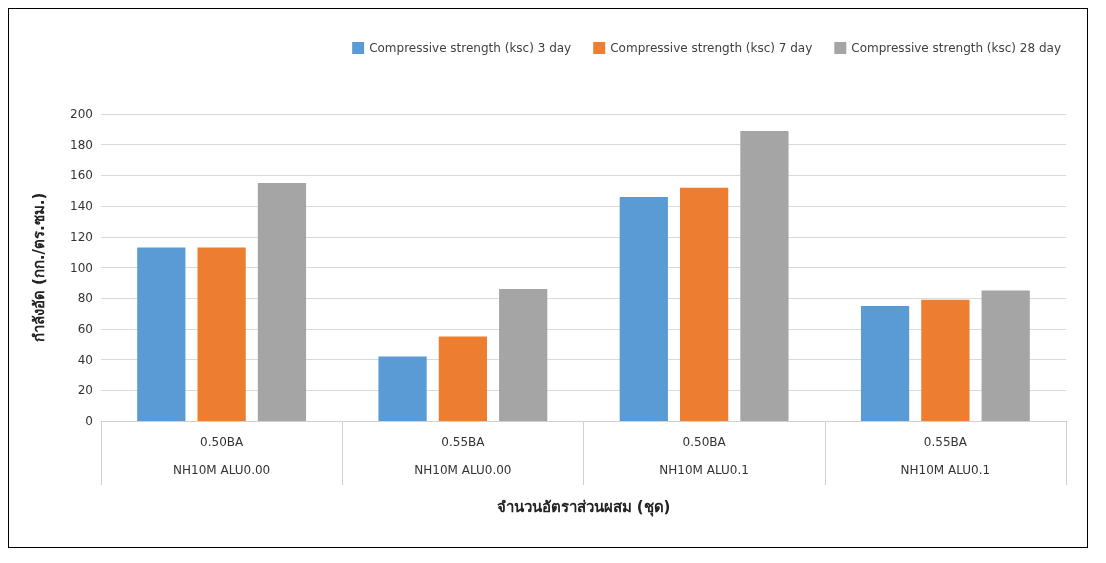 This screenshot has height=563, width=1106. Describe the element at coordinates (81, 144) in the screenshot. I see `y-tick-label: 180` at that location.